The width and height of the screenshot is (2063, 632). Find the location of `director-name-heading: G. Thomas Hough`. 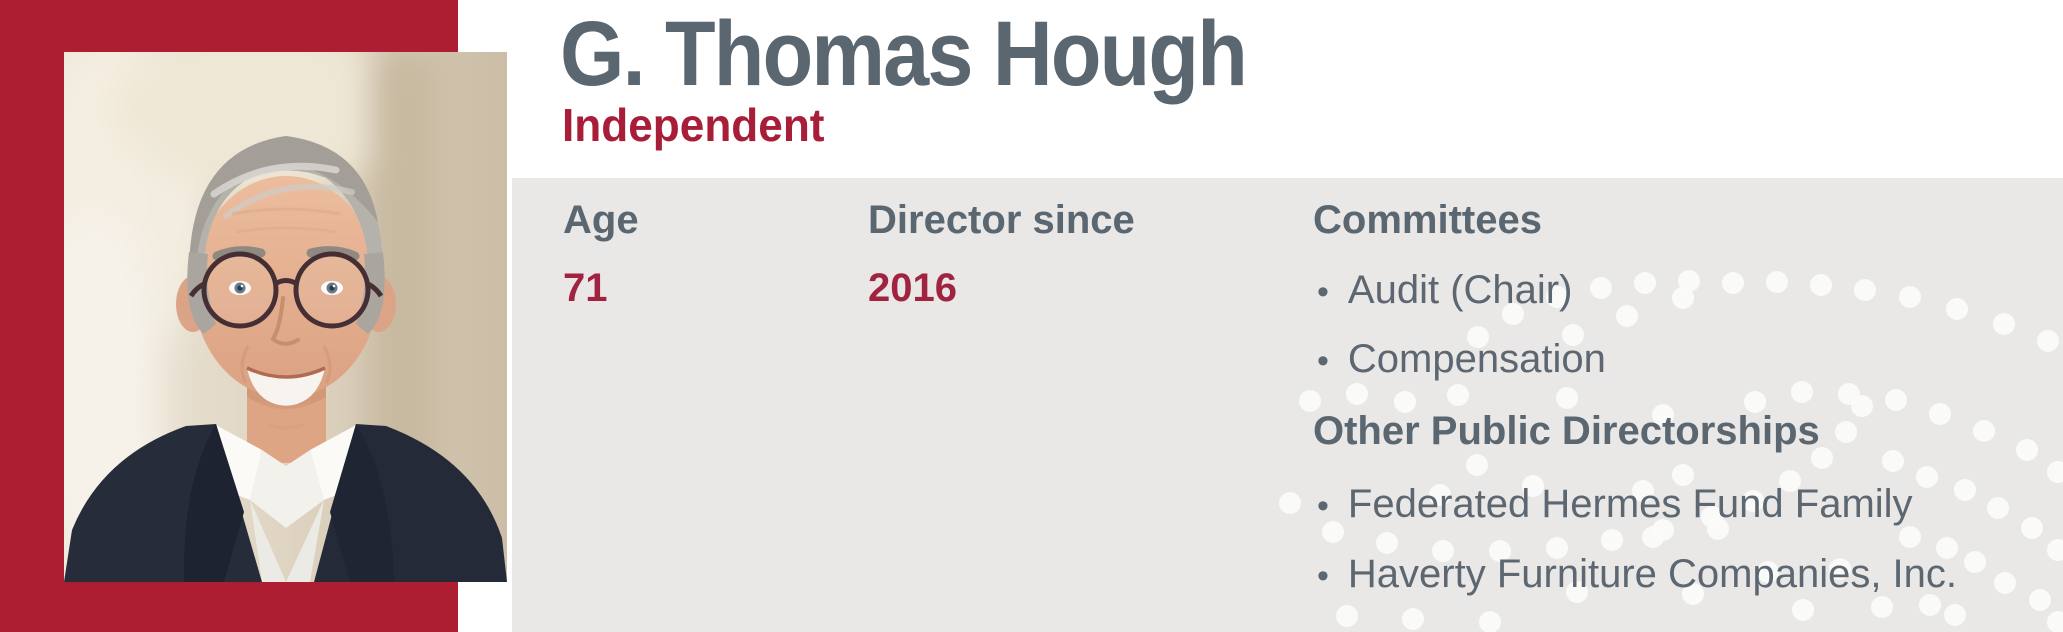

director-name-heading: G. Thomas Hough is located at coordinates (904, 54).